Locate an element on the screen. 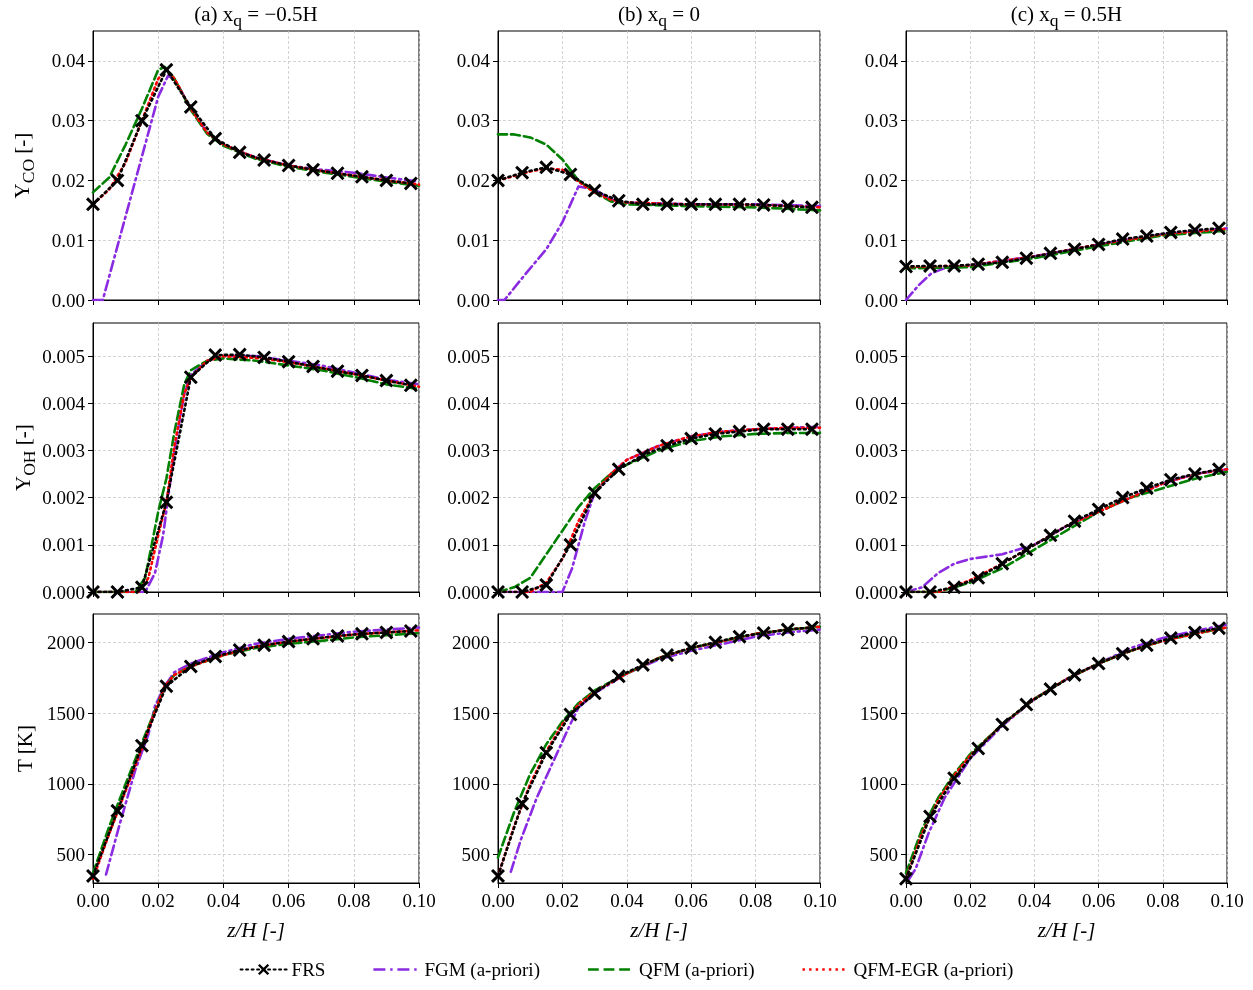 Image resolution: width=1253 pixels, height=990 pixels. y-tick-label: 0.00 is located at coordinates (473, 300).